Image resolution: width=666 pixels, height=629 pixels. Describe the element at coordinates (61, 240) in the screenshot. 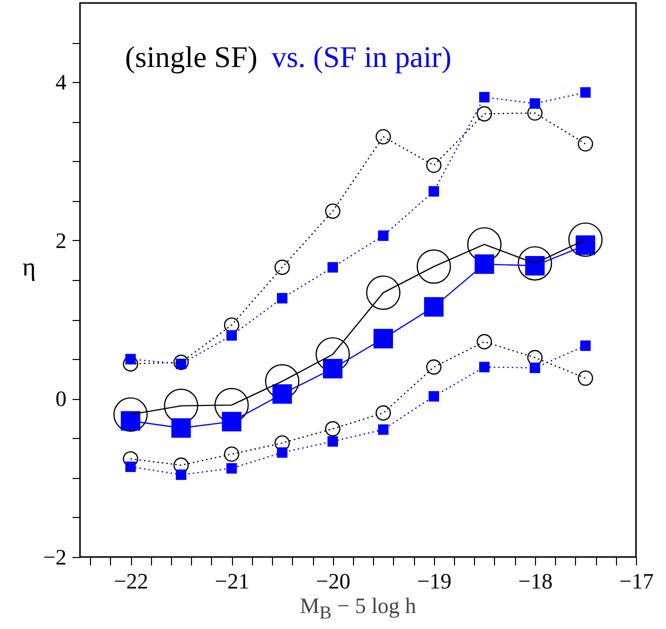

I see `y-tick-label: 2` at that location.